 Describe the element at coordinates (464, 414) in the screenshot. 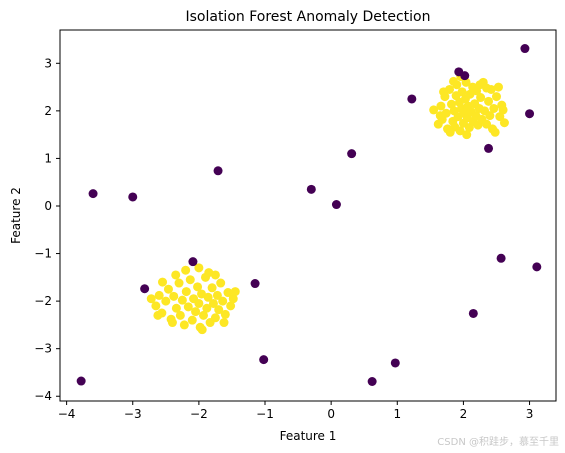

I see `x-tick-label: 2` at that location.